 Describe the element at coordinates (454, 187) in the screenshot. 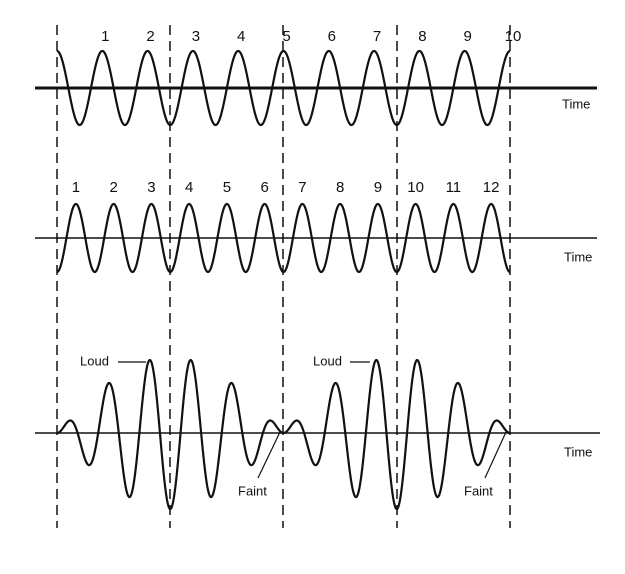

I see `peak-label: 11` at that location.